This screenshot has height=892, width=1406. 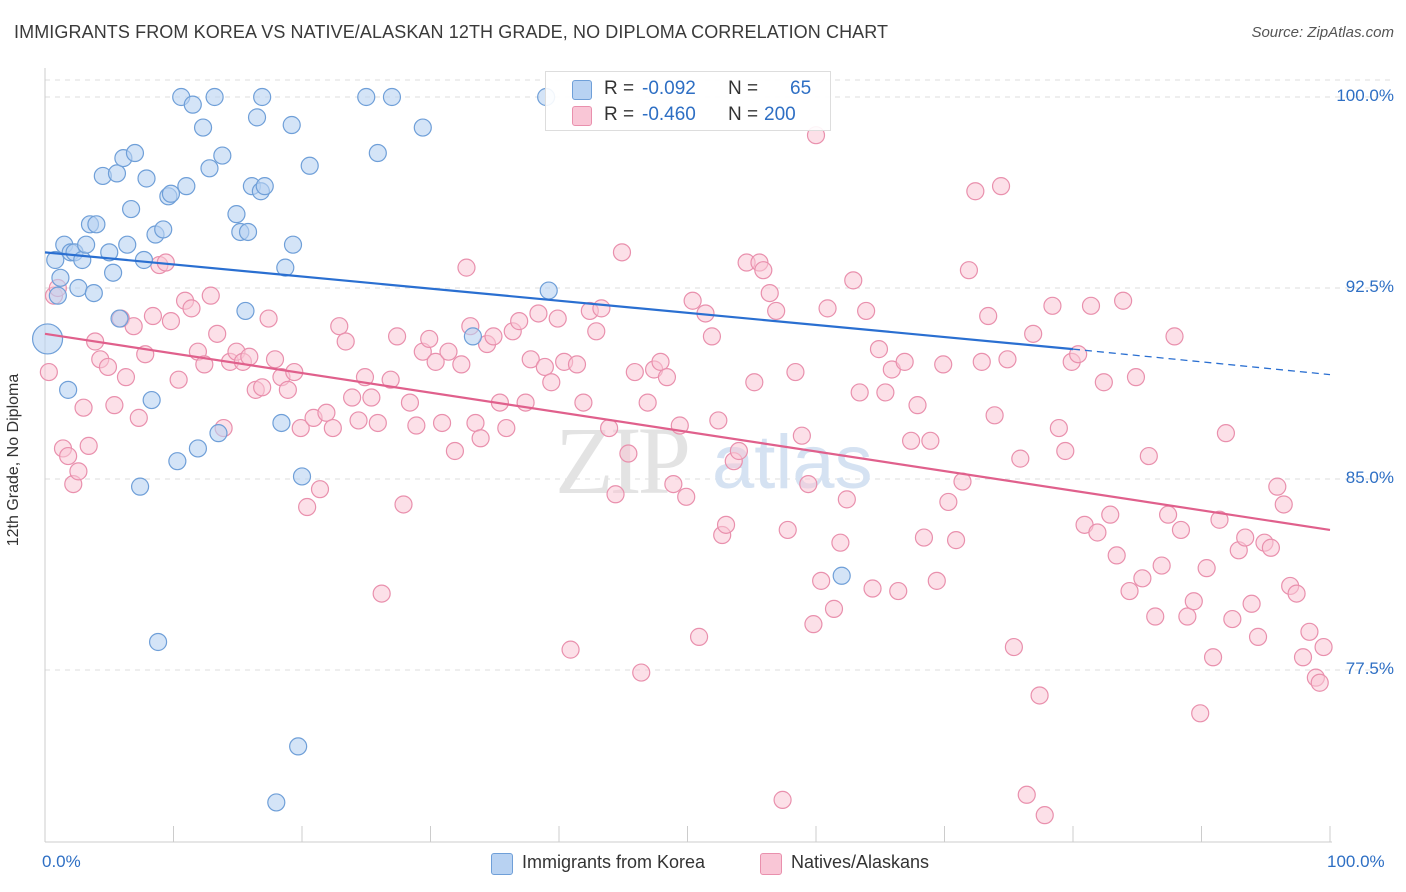 What do you see at coordinates (502, 864) in the screenshot?
I see `bottom-legend-swatch-korea` at bounding box center [502, 864].